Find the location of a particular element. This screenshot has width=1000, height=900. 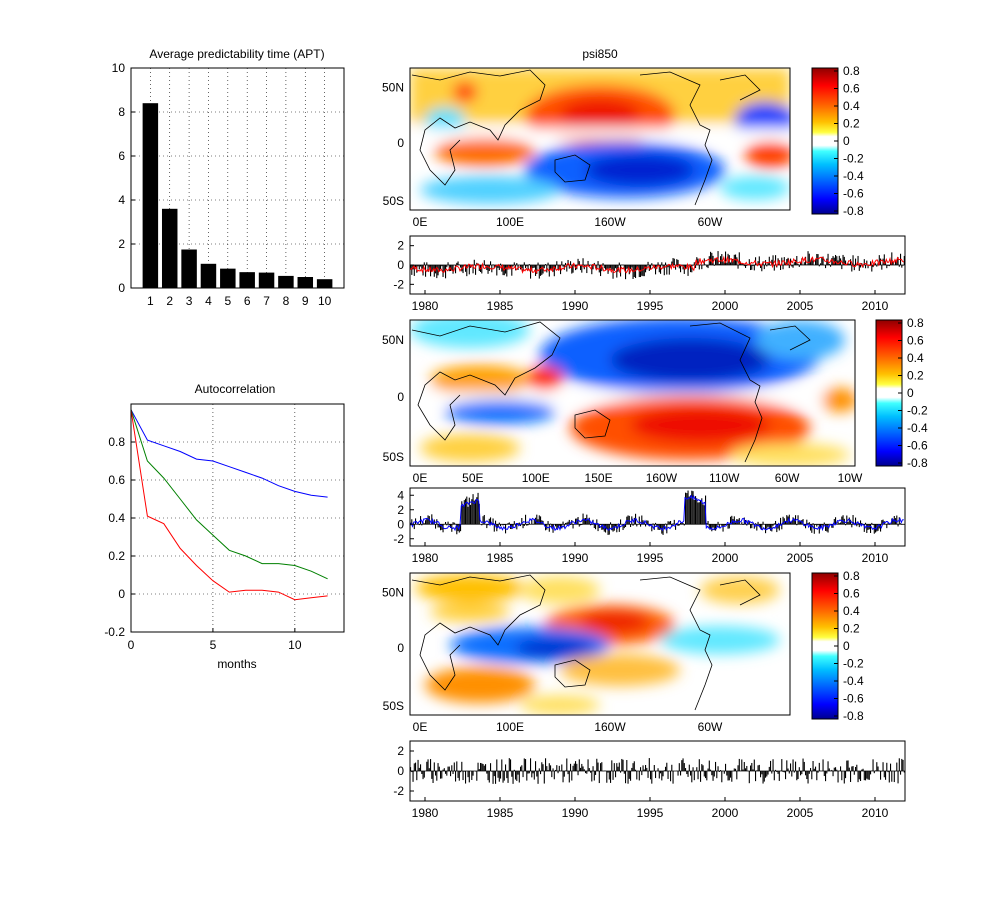

map-lon-tick-label: 110W is located at coordinates (724, 478).